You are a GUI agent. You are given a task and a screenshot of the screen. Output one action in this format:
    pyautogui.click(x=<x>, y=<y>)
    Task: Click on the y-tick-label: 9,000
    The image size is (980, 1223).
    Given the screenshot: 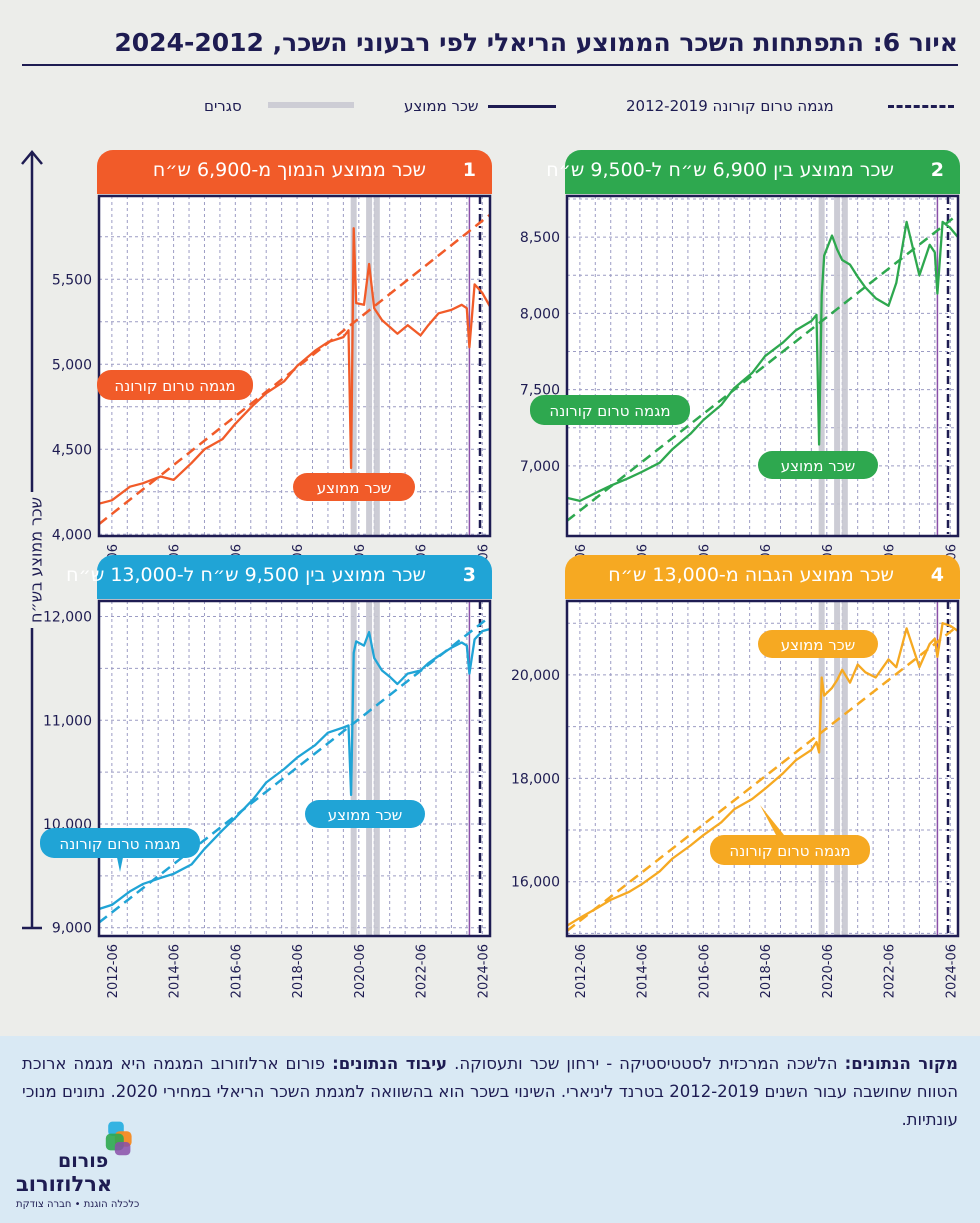 What is the action you would take?
    pyautogui.click(x=72, y=929)
    